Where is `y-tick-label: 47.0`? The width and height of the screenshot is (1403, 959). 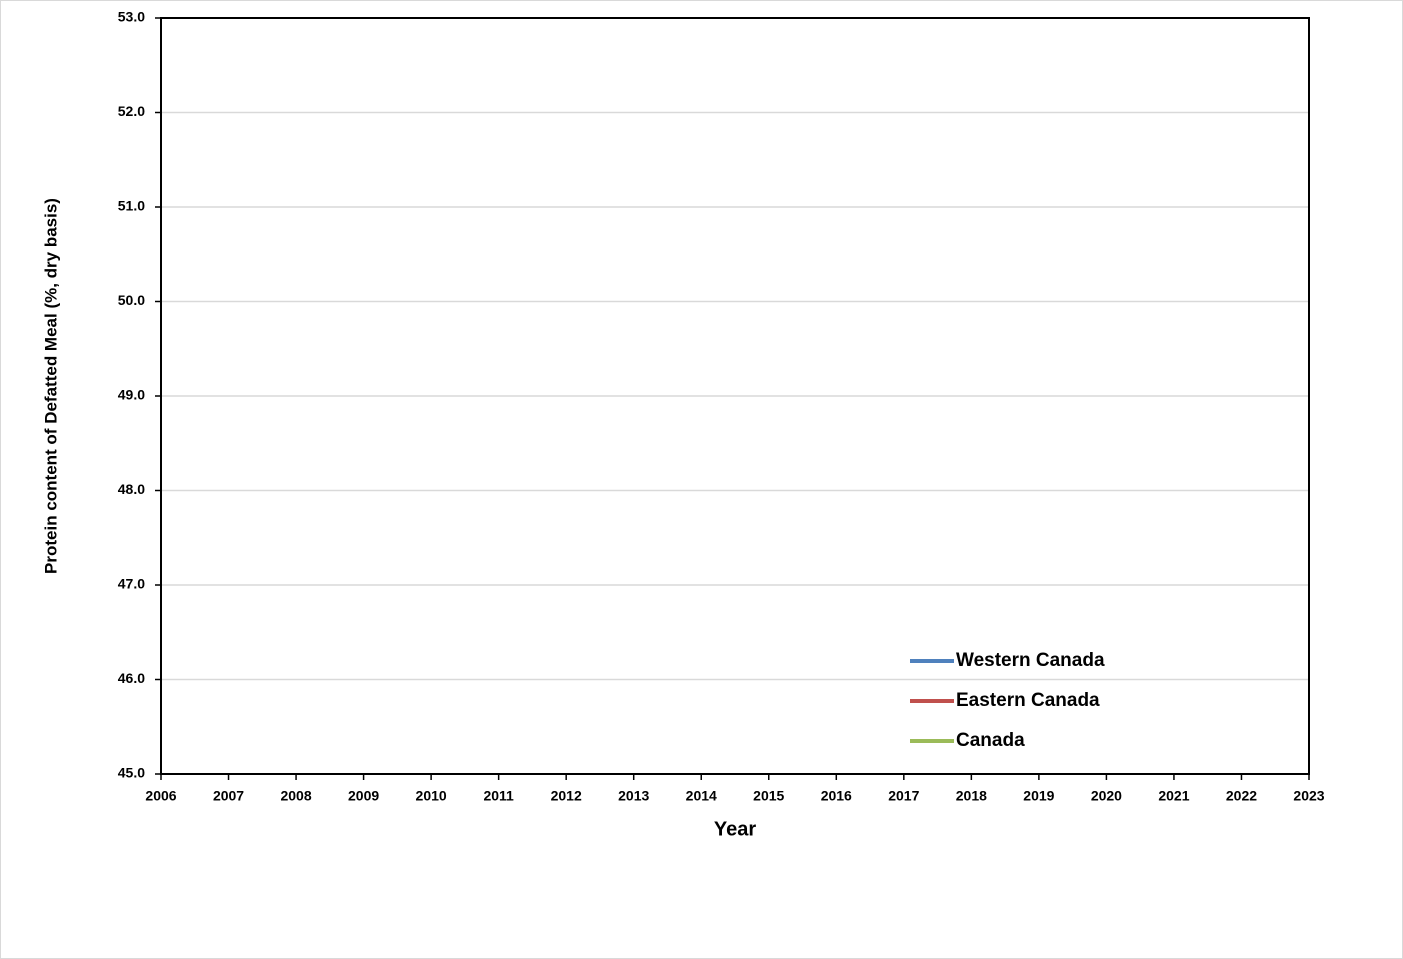 y-tick-label: 47.0 is located at coordinates (131, 584).